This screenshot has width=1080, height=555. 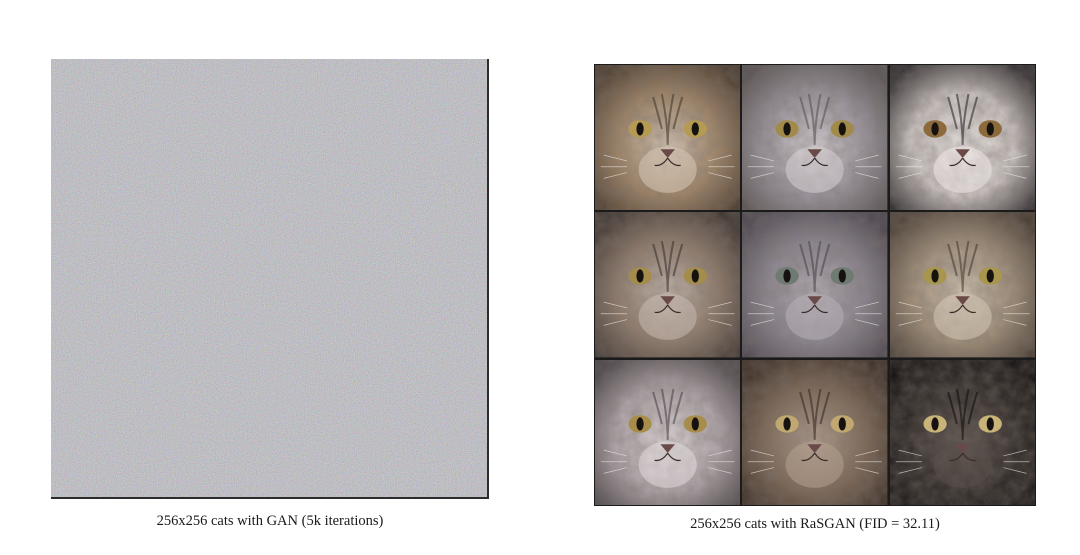 I want to click on left-caption: 256x256 cats with GAN (5k iterations), so click(x=270, y=521).